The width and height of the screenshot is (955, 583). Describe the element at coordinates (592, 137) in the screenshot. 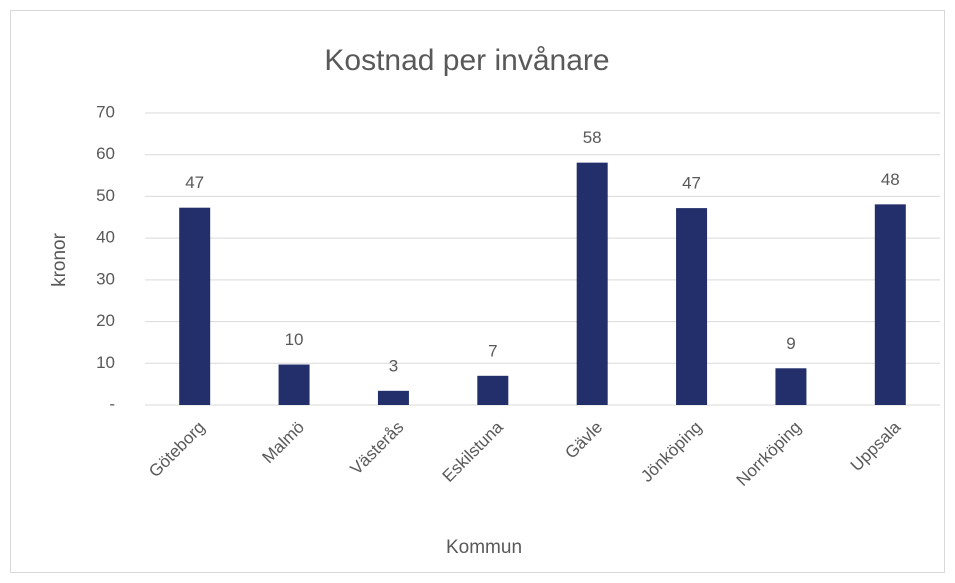

I see `data-label: 58` at that location.